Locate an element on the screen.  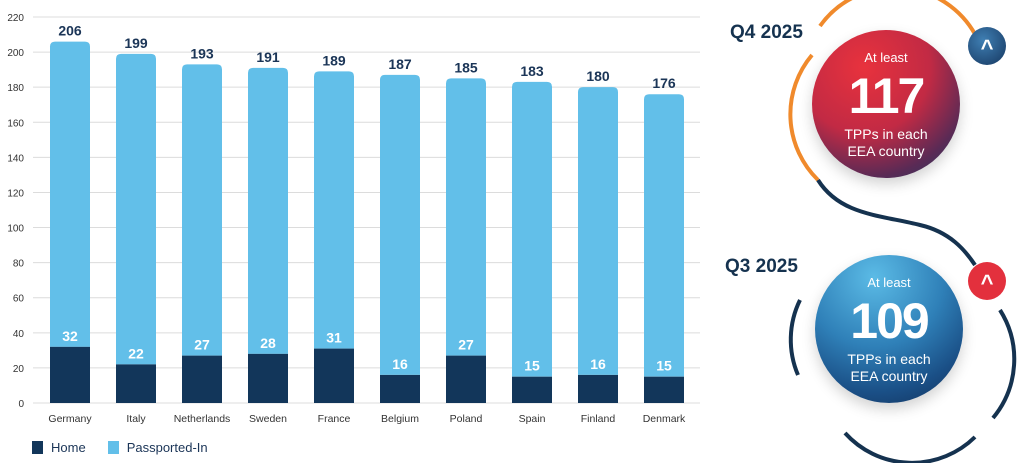
legend-item-passported: Passported-In is located at coordinates (157, 447).